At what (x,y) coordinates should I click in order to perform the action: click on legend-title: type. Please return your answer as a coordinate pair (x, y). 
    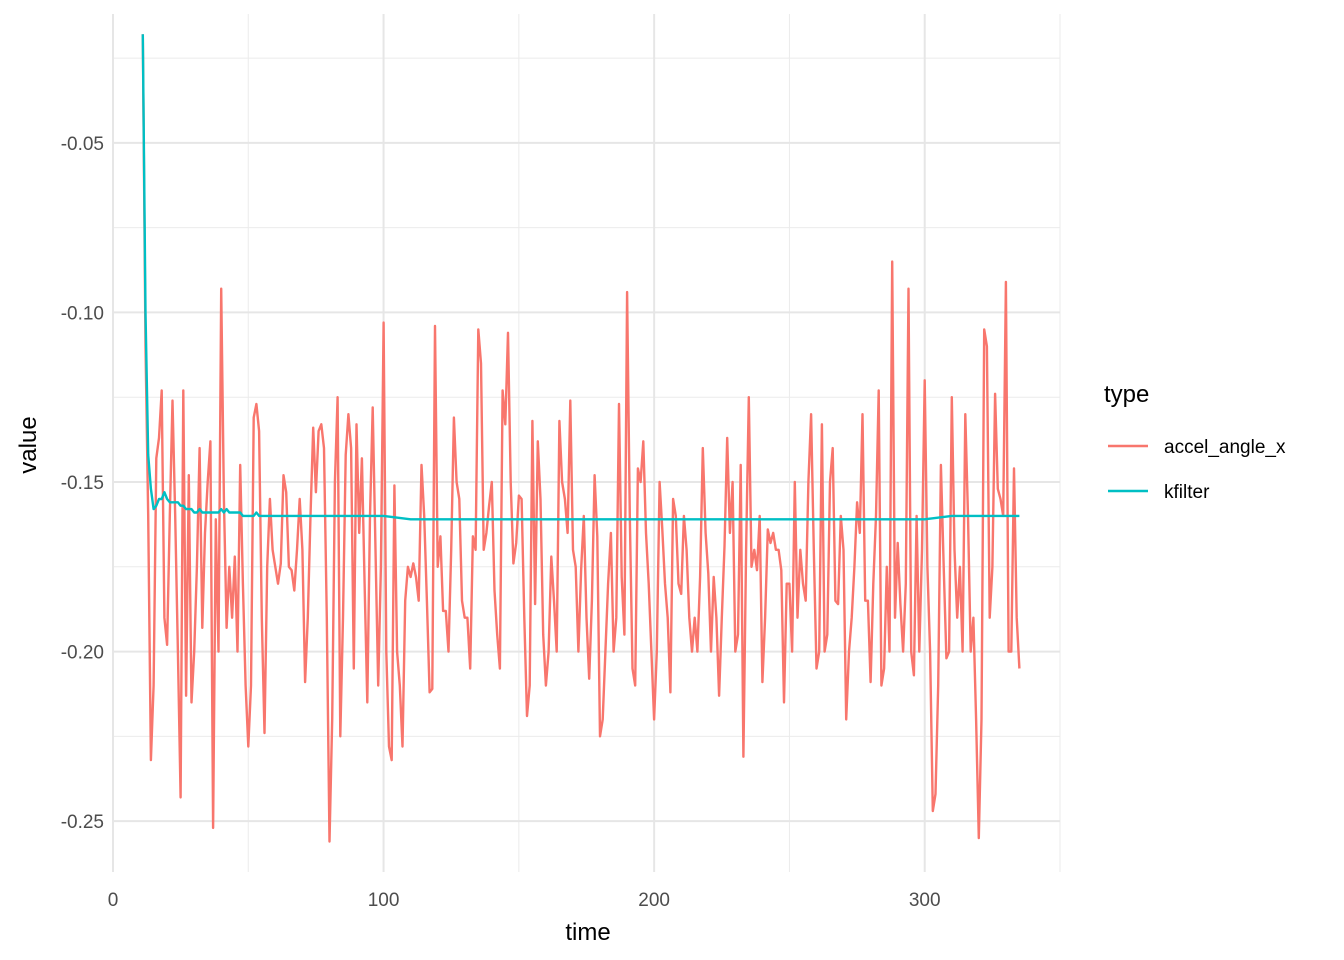
    Looking at the image, I should click on (1126, 394).